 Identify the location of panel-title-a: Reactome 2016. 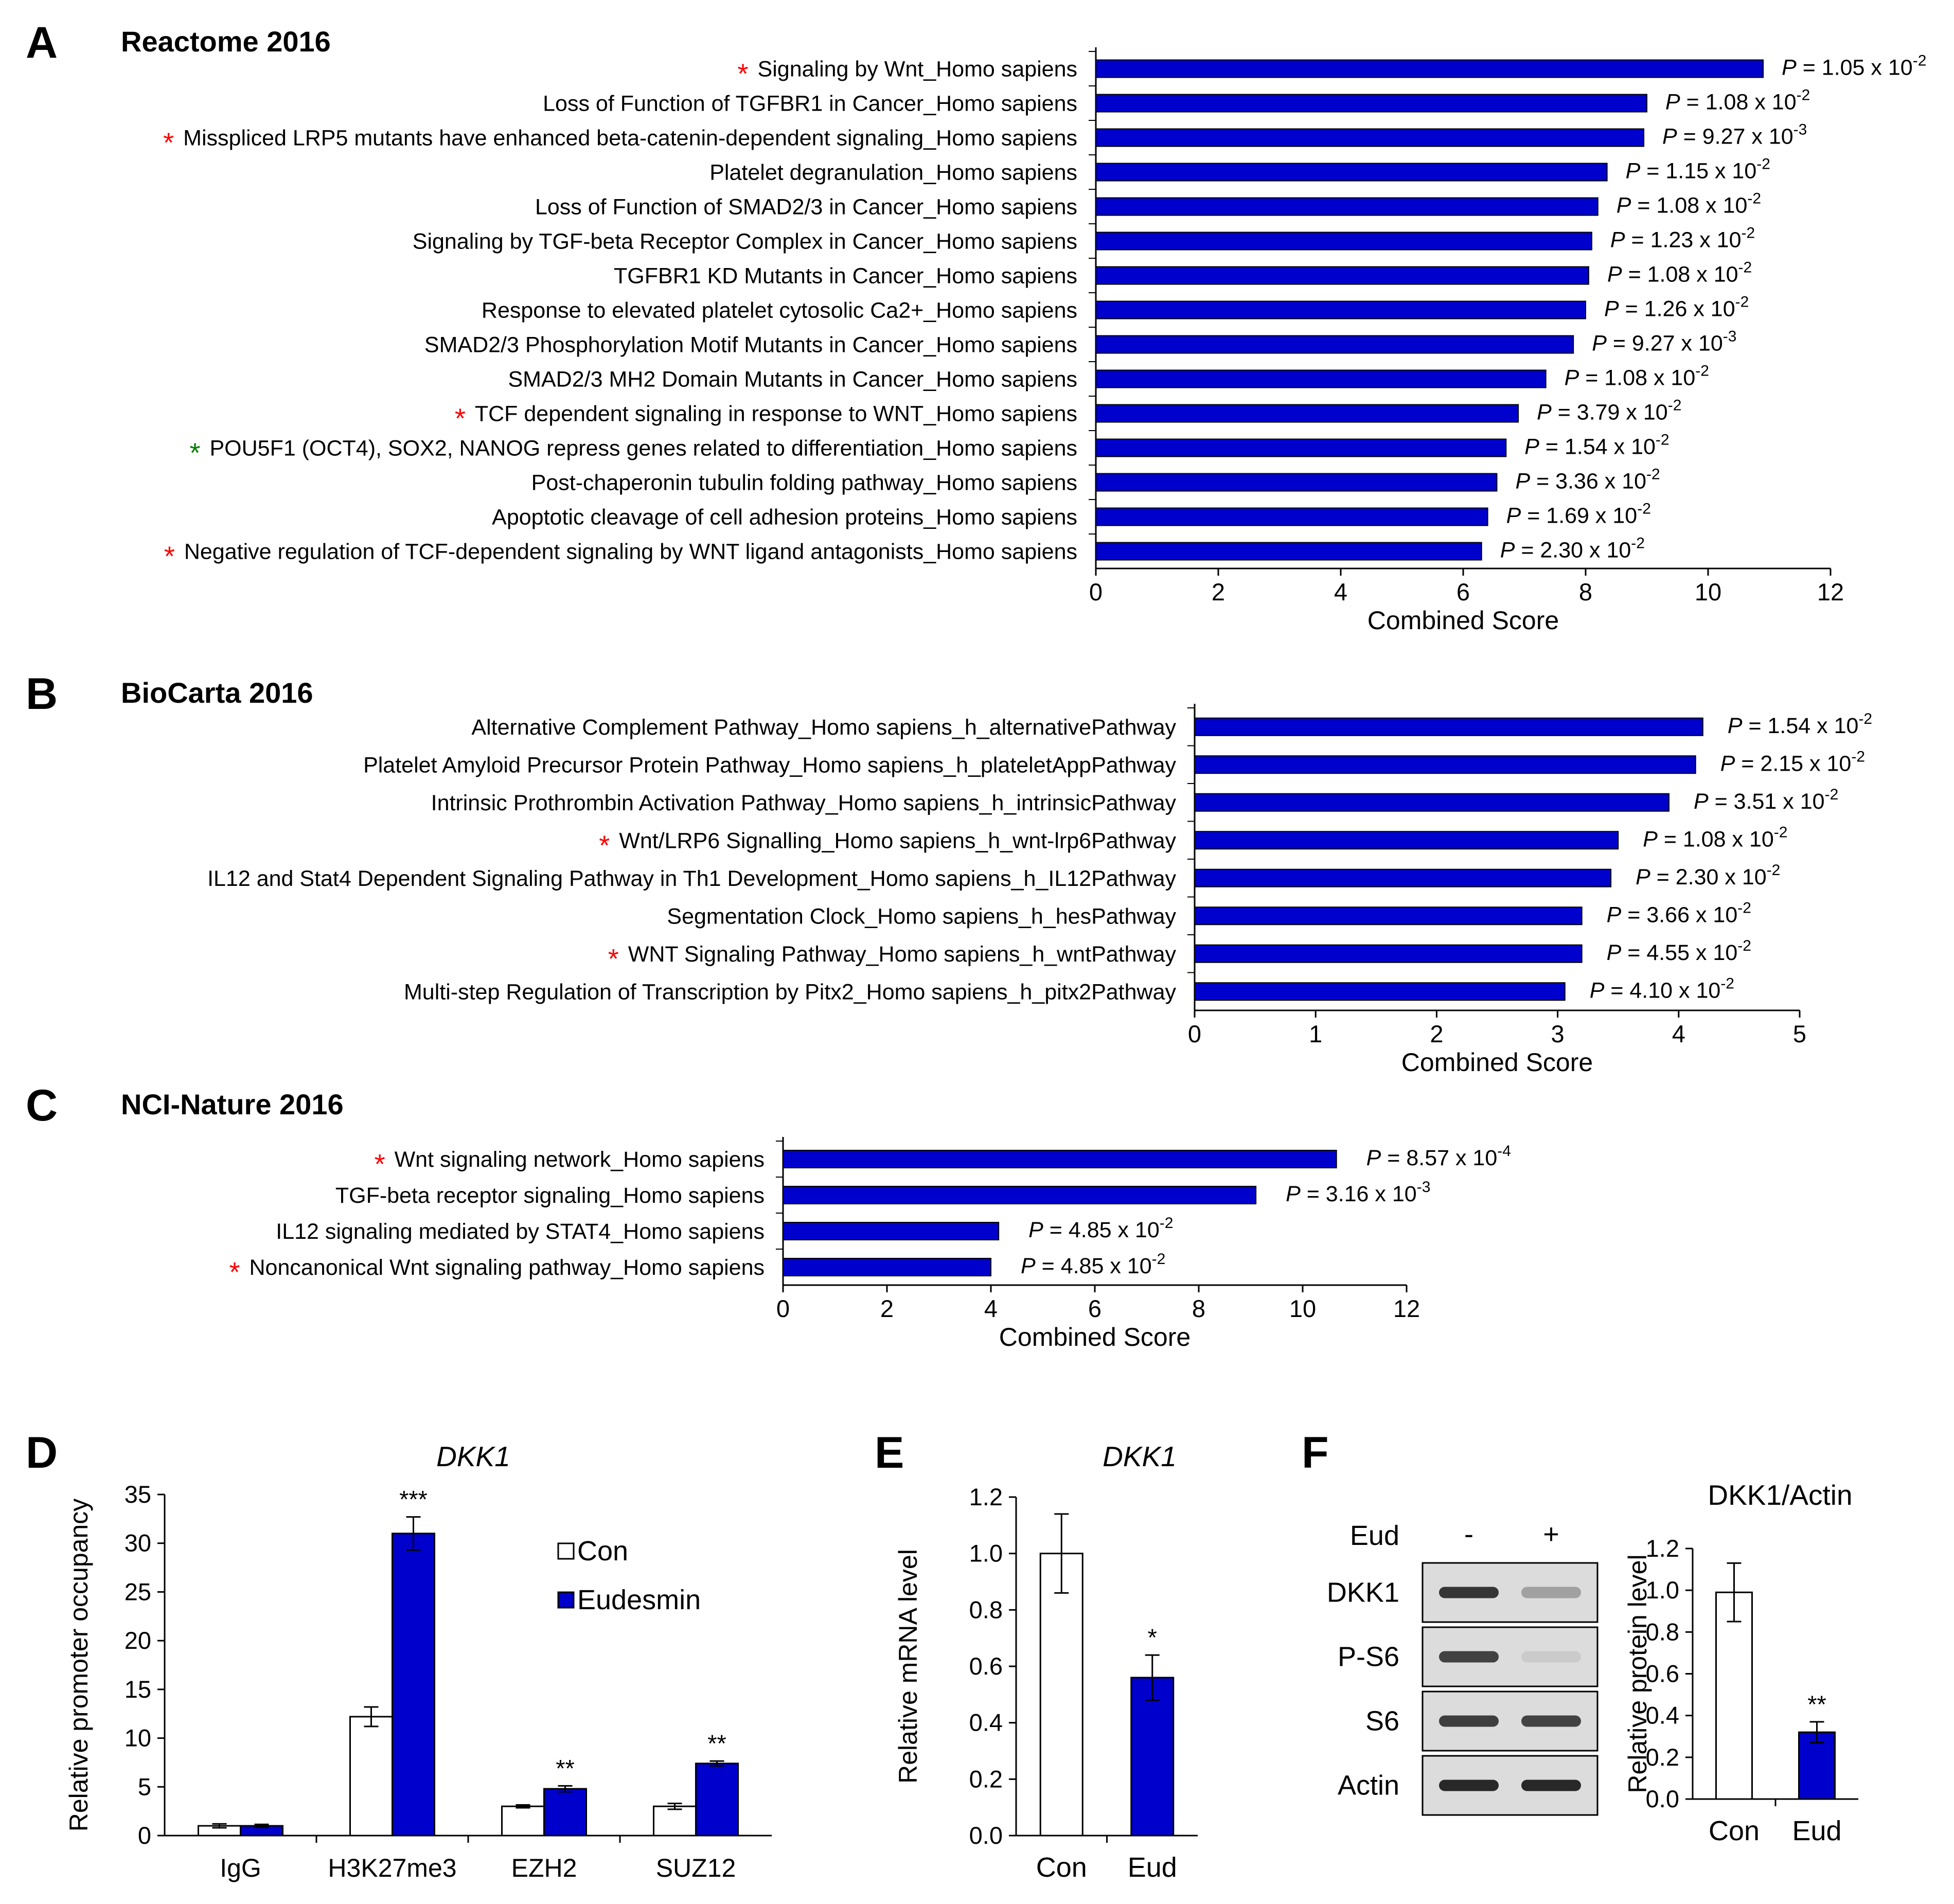
(226, 41).